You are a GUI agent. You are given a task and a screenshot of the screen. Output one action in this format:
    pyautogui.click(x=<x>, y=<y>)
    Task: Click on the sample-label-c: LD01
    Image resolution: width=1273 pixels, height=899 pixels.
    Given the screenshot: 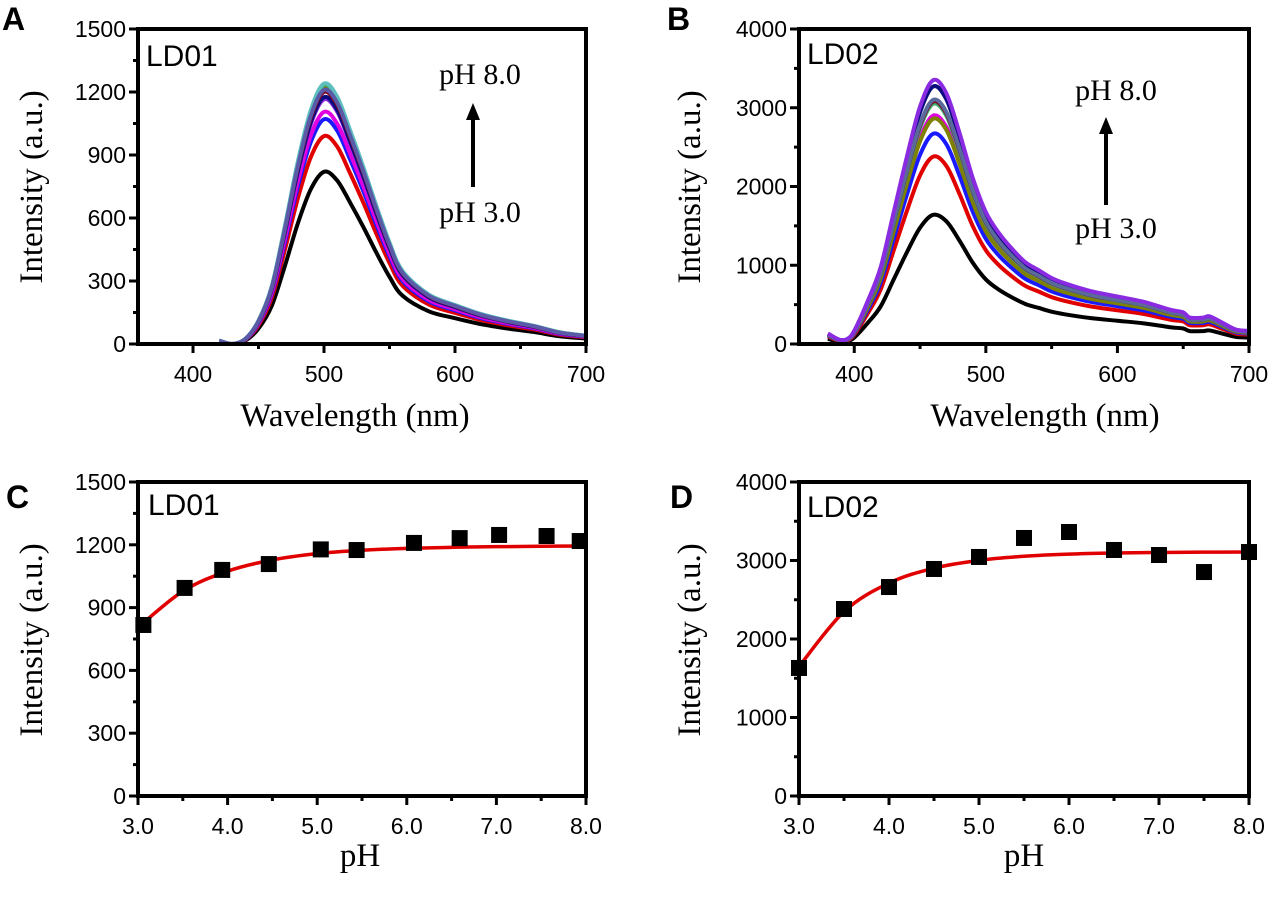 What is the action you would take?
    pyautogui.click(x=184, y=505)
    